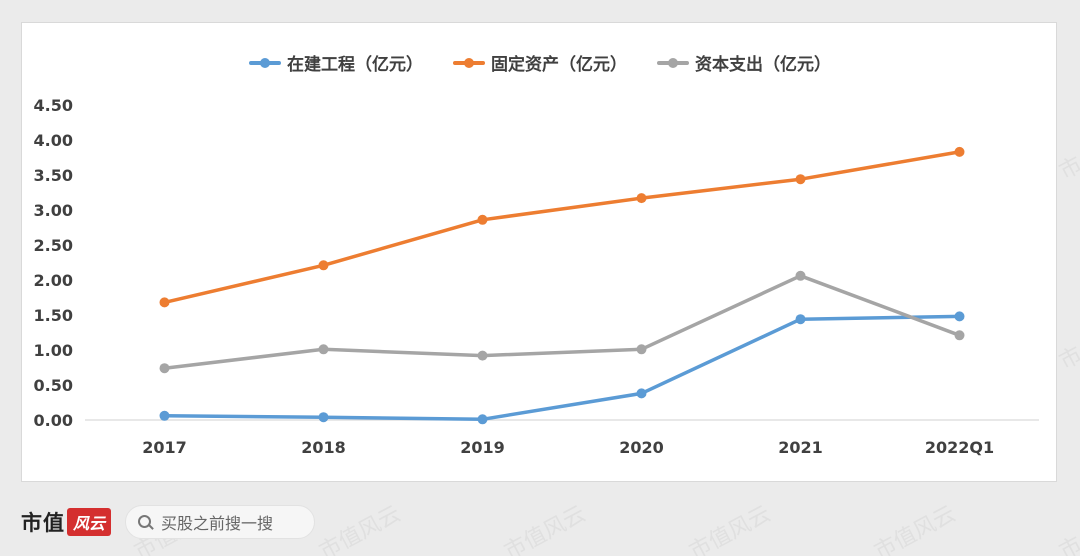  What do you see at coordinates (53, 105) in the screenshot?
I see `y-tick-label: 4.50` at bounding box center [53, 105].